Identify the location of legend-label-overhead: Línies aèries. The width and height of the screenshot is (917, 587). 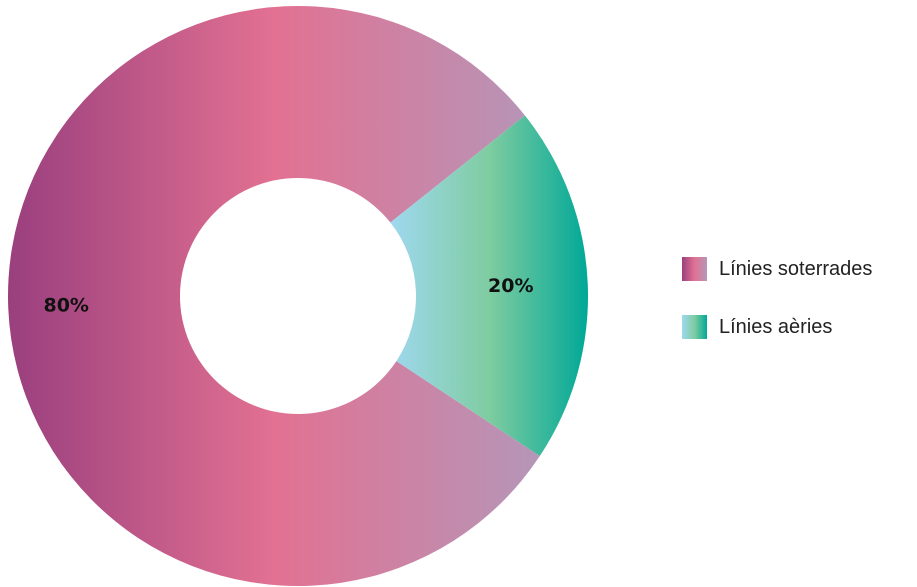
(776, 326).